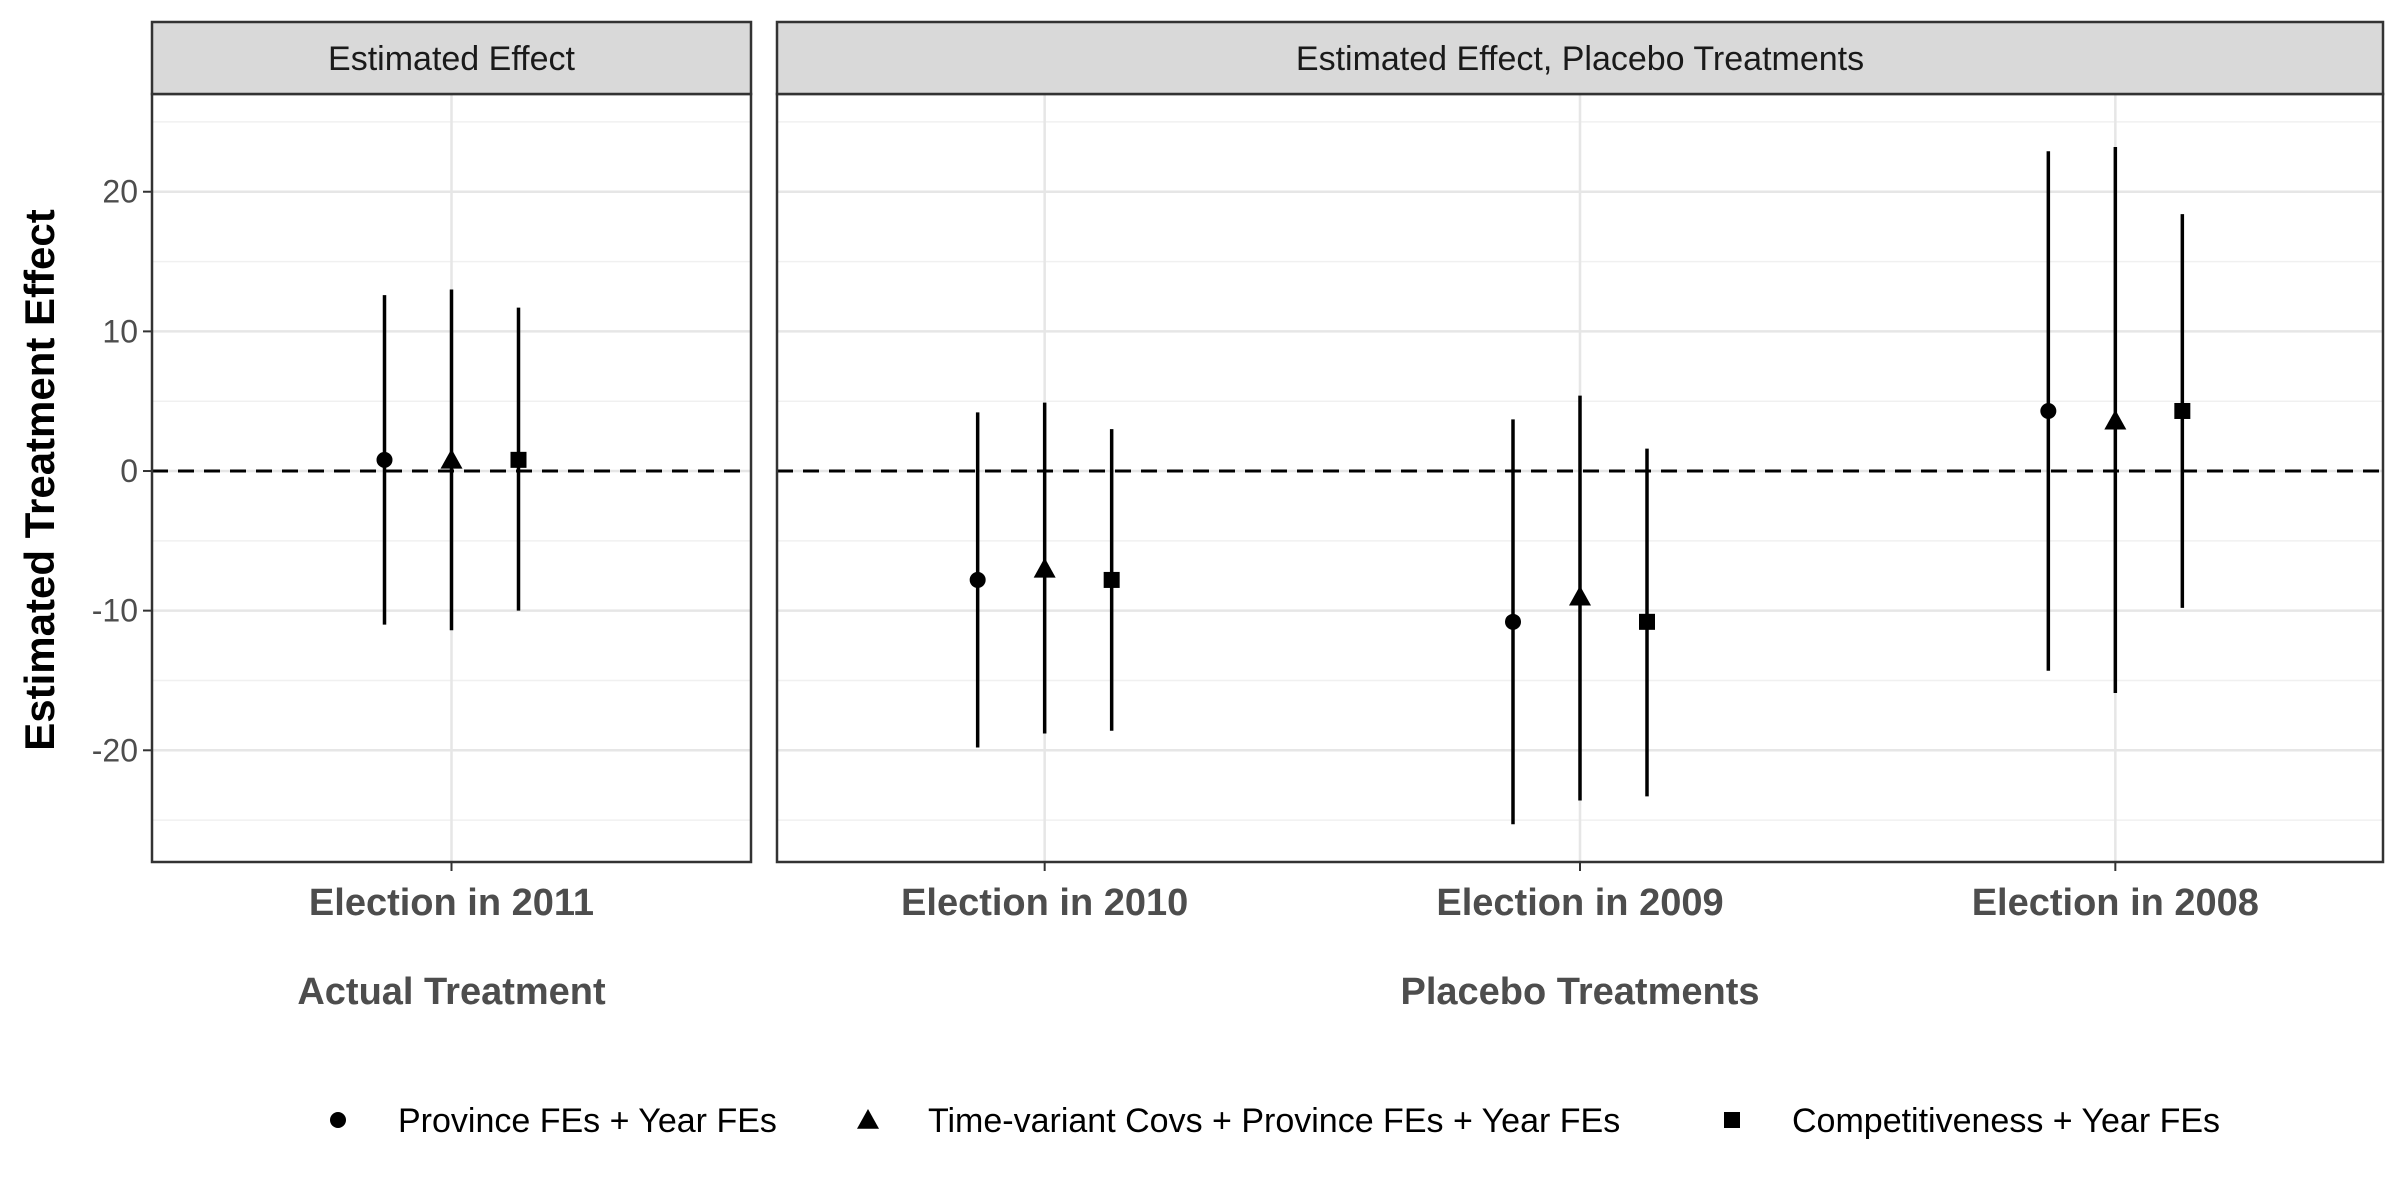 Image resolution: width=2400 pixels, height=1200 pixels. What do you see at coordinates (587, 1121) in the screenshot?
I see `legend-label: Province FEs + Year FEs` at bounding box center [587, 1121].